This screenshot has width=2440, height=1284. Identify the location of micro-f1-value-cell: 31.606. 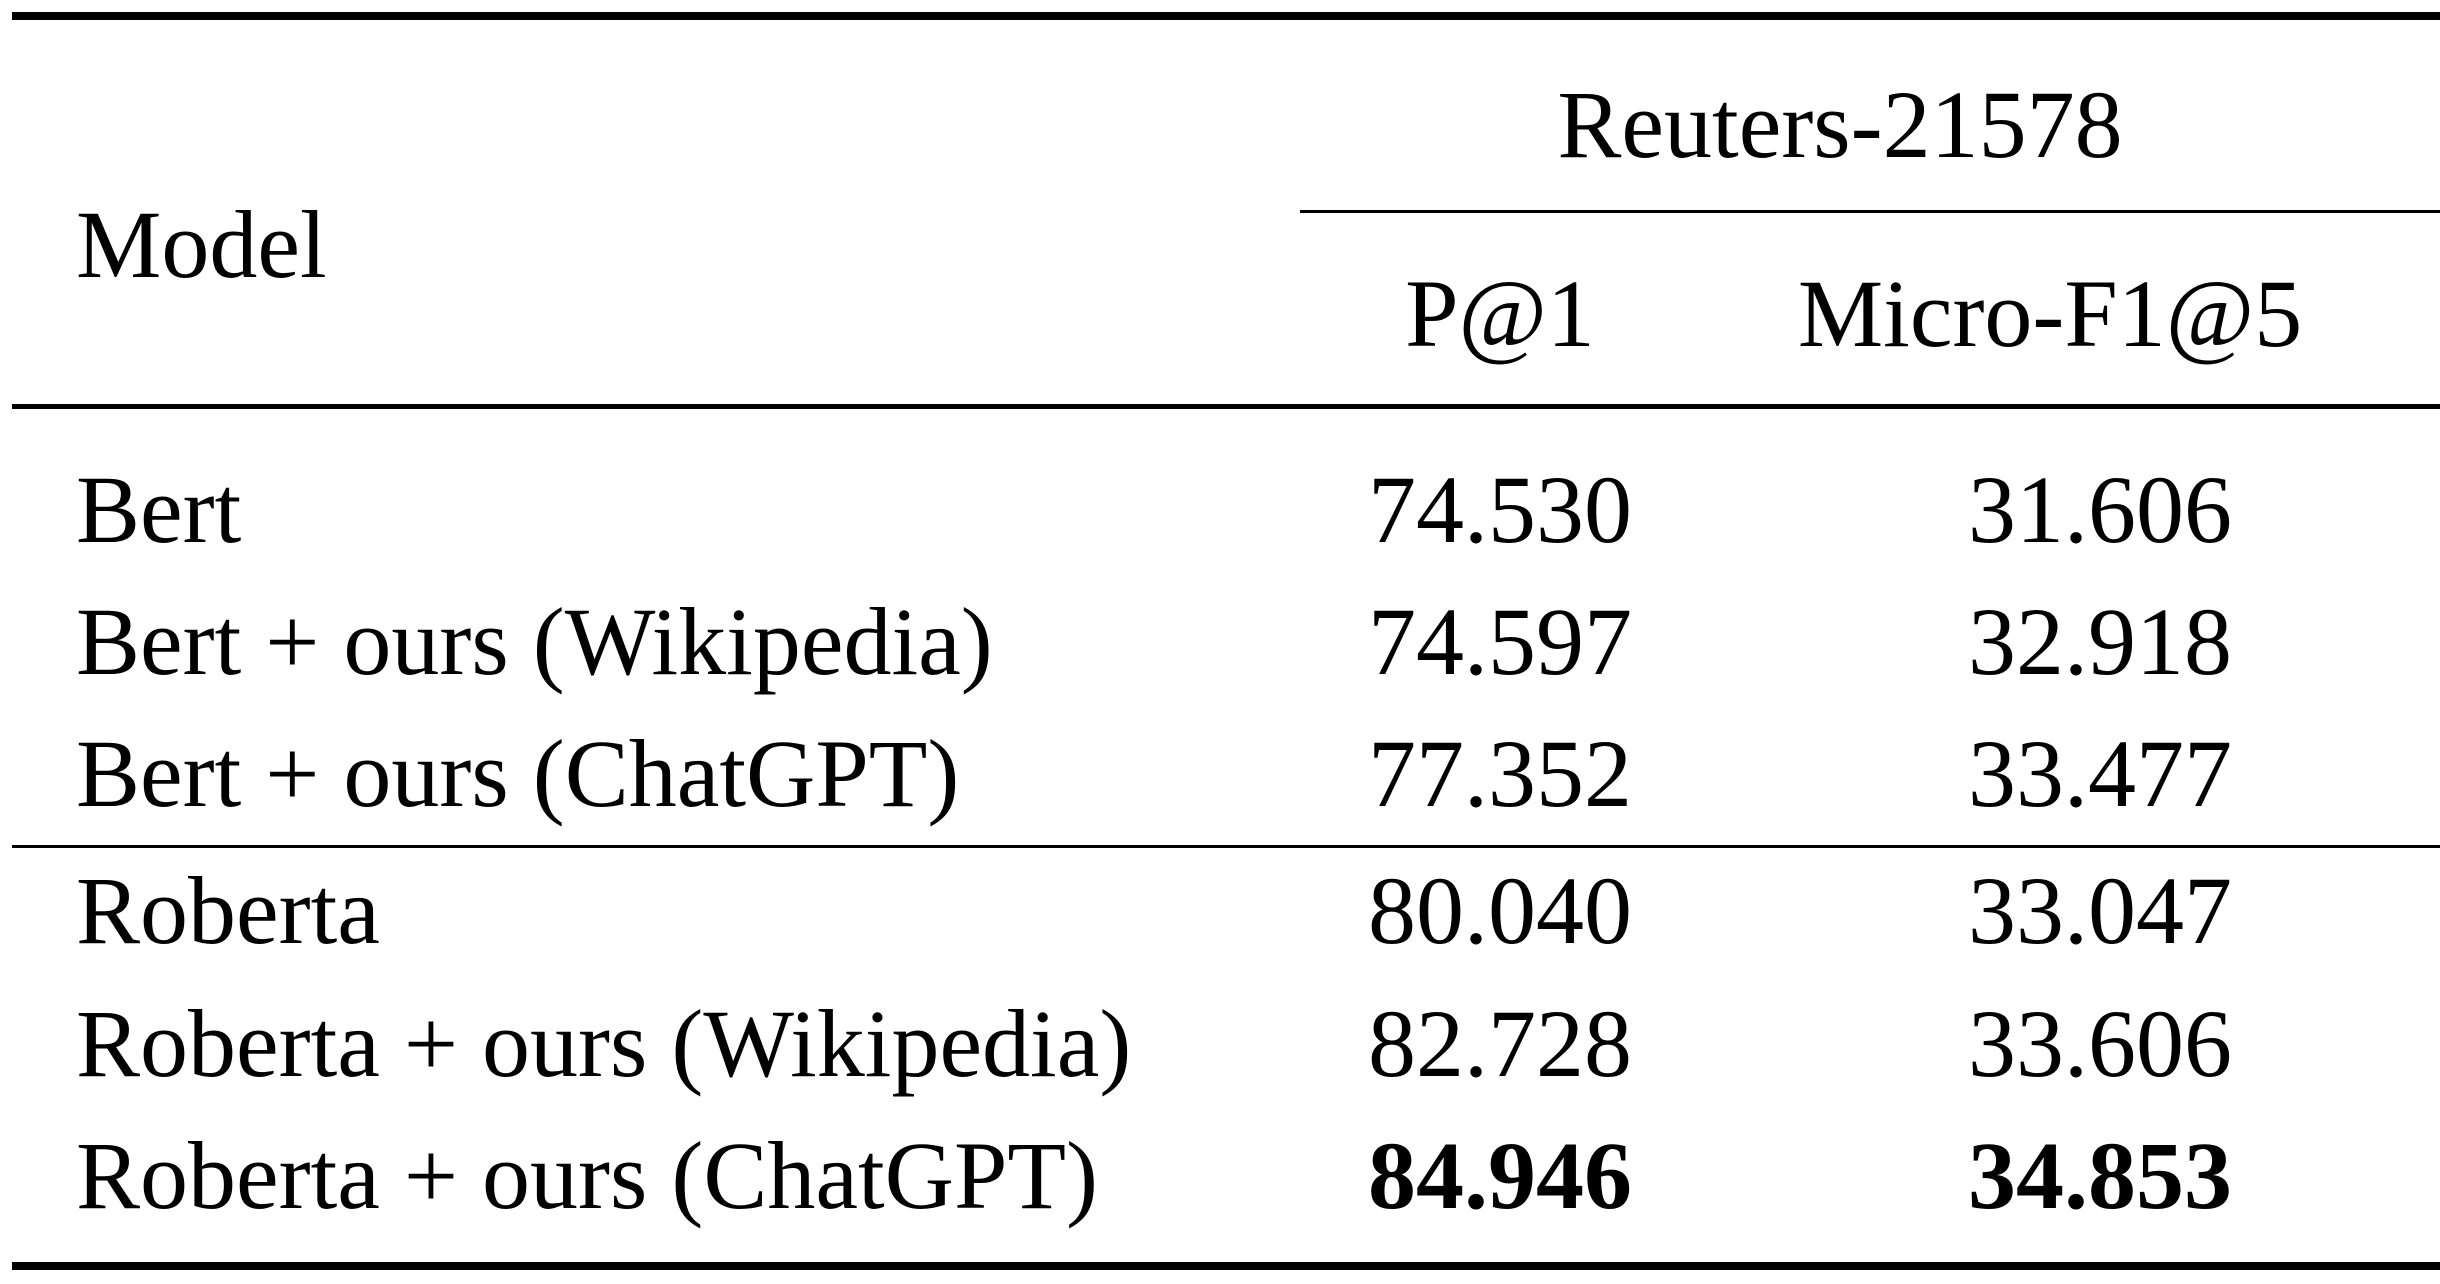
(2100, 509).